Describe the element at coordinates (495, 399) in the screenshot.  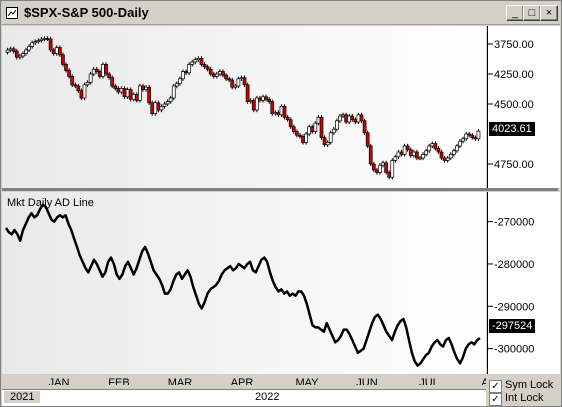
I see `int-lock-checkbox: ✓` at that location.